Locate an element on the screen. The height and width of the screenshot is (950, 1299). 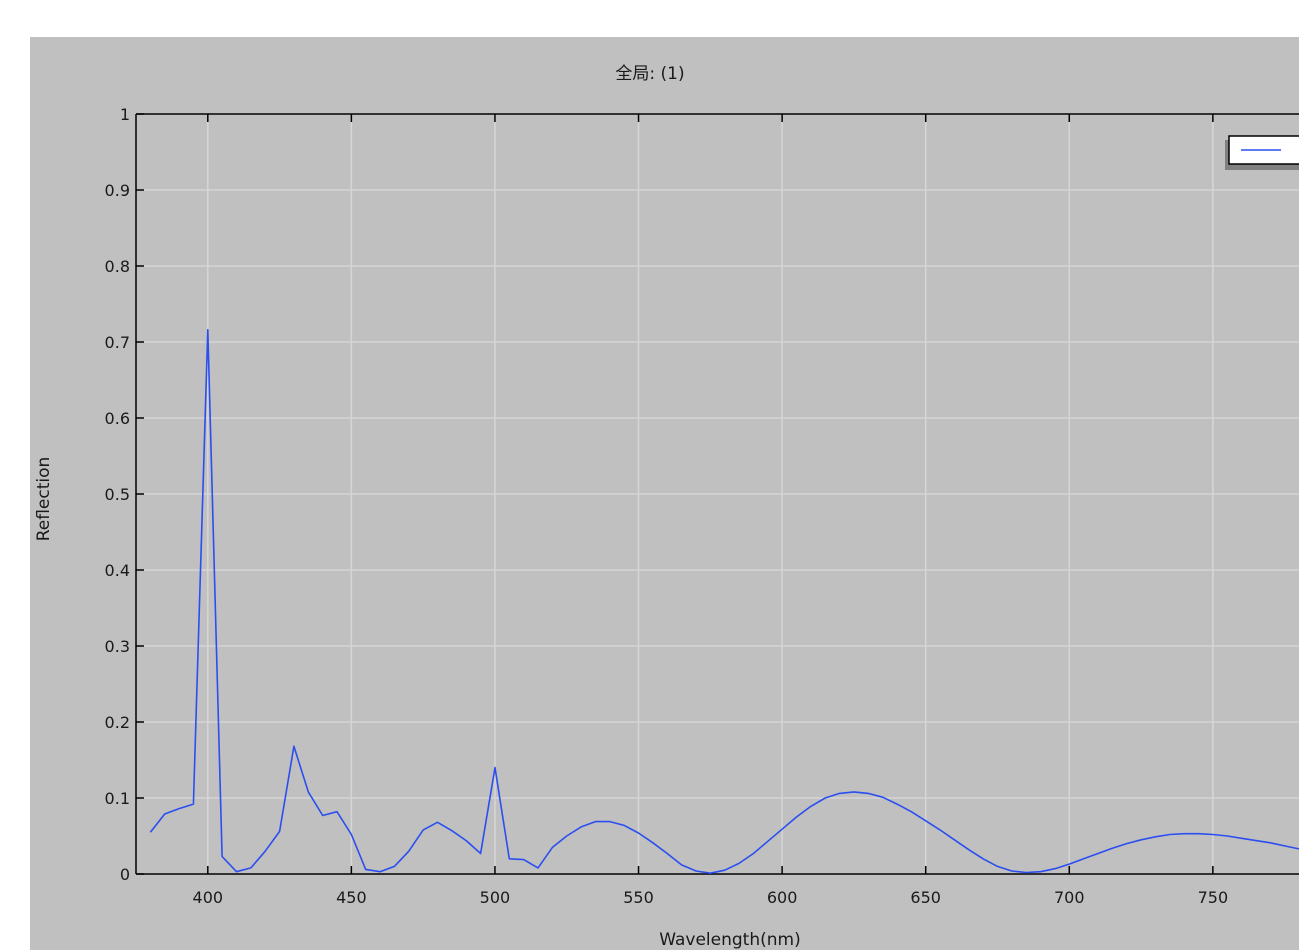
x-tick-label: 550 is located at coordinates (638, 897).